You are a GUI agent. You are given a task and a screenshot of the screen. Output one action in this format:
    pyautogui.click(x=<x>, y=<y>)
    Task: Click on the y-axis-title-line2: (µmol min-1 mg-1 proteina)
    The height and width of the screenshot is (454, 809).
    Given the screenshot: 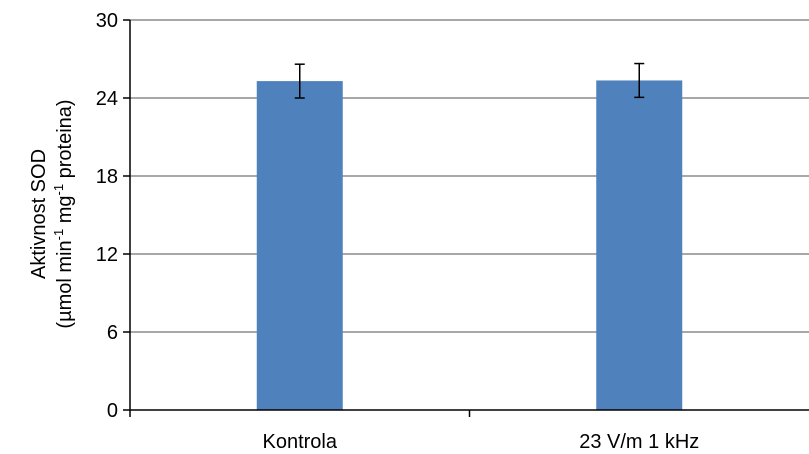 What is the action you would take?
    pyautogui.click(x=63, y=213)
    